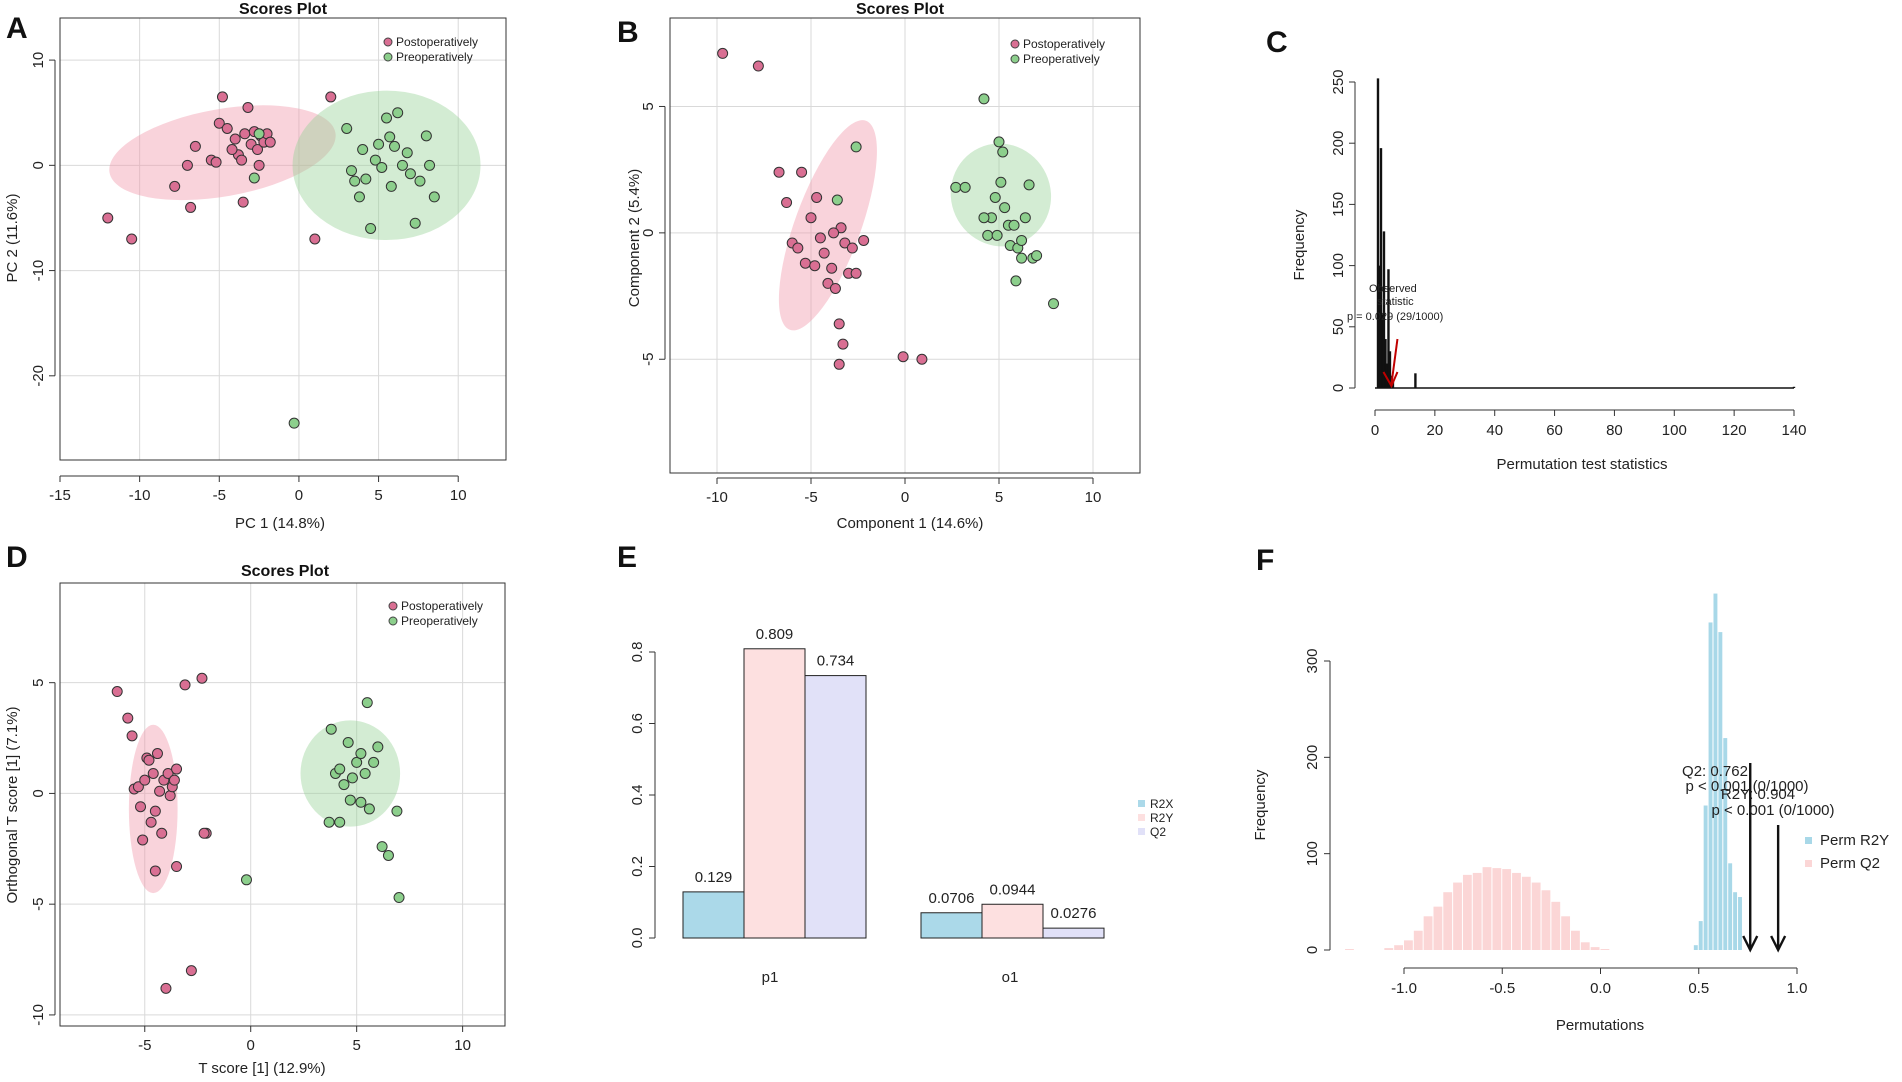  What do you see at coordinates (648, 359) in the screenshot?
I see `y-tick-label: -5` at bounding box center [648, 359].